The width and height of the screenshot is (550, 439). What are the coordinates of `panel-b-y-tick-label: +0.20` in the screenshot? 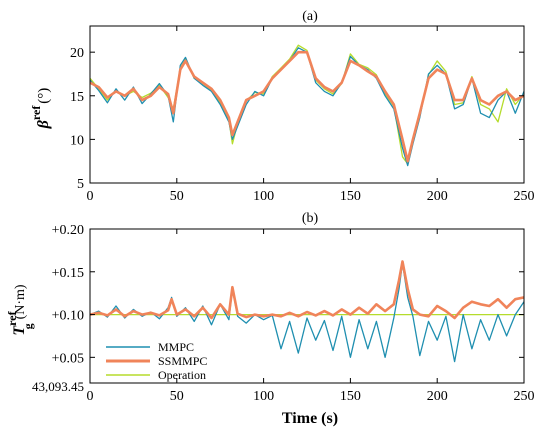 It's located at (68, 230).